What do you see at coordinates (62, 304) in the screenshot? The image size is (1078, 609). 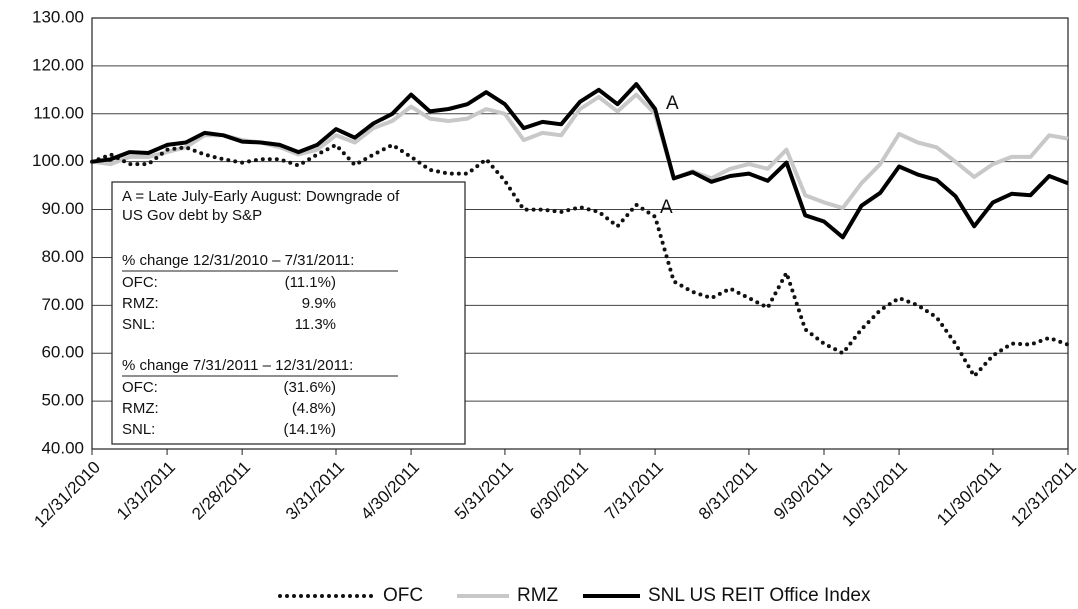 I see `y-tick-label: 70.00` at bounding box center [62, 304].